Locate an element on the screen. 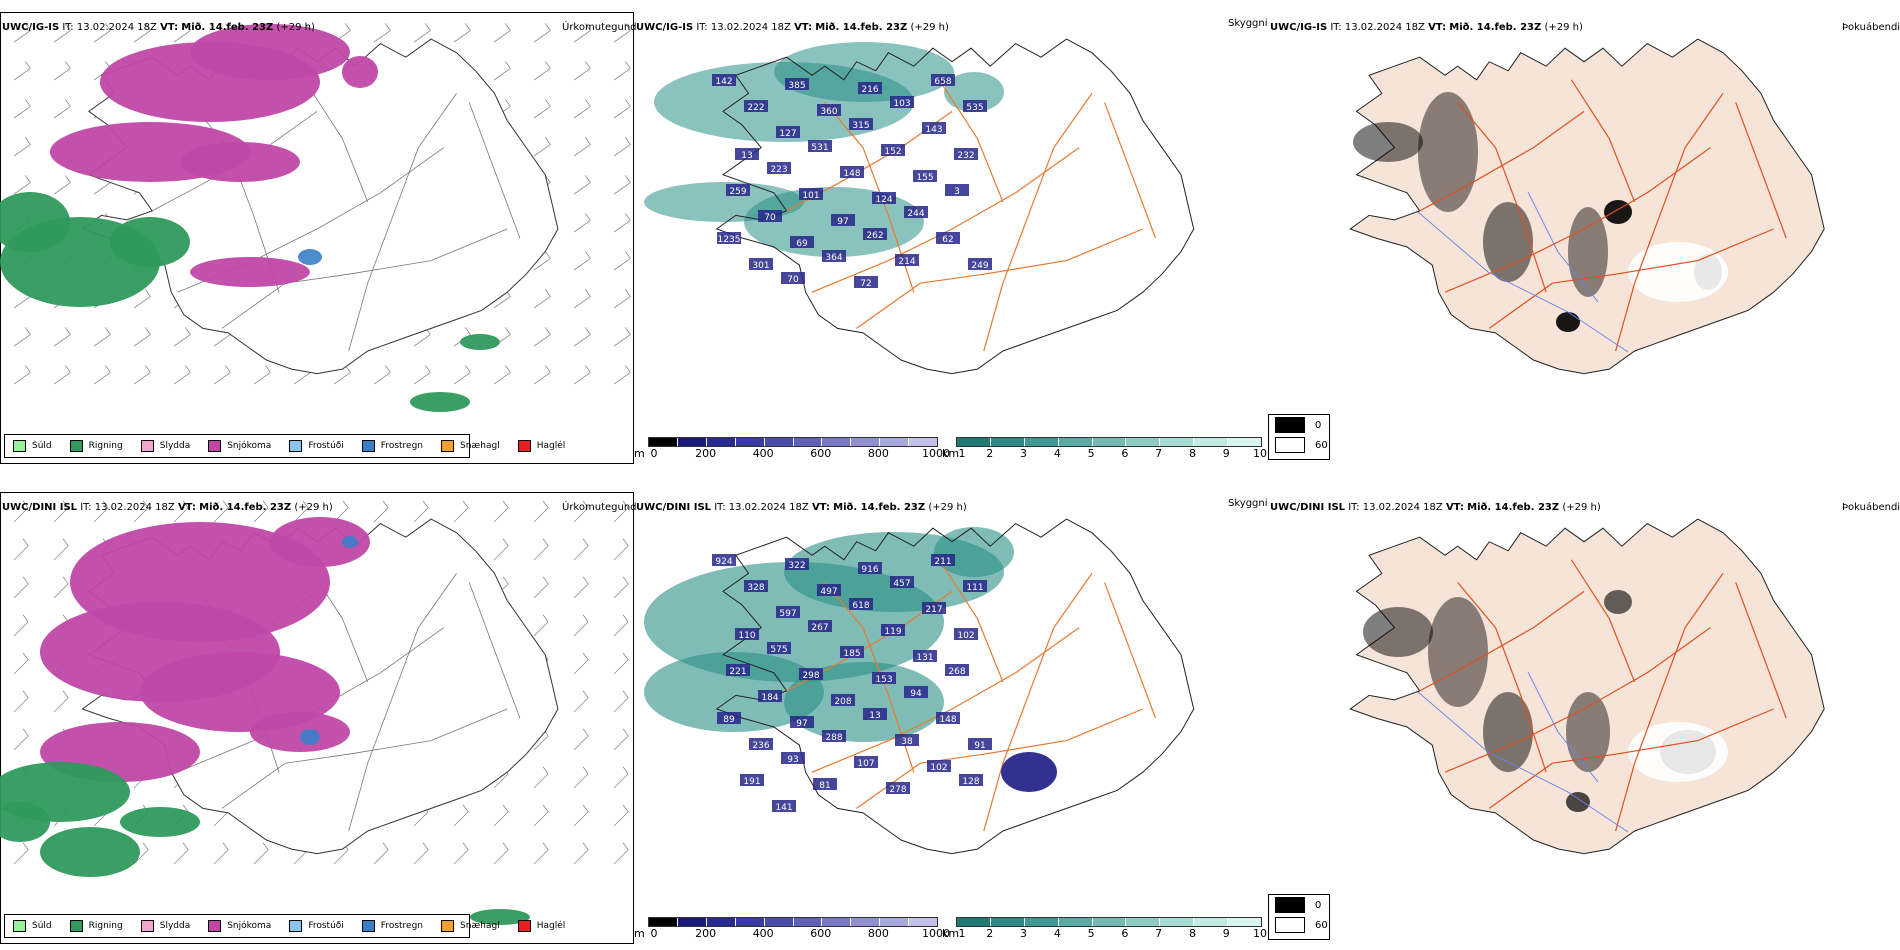 The width and height of the screenshot is (1900, 950). ceiling-label: 142 is located at coordinates (723, 82).